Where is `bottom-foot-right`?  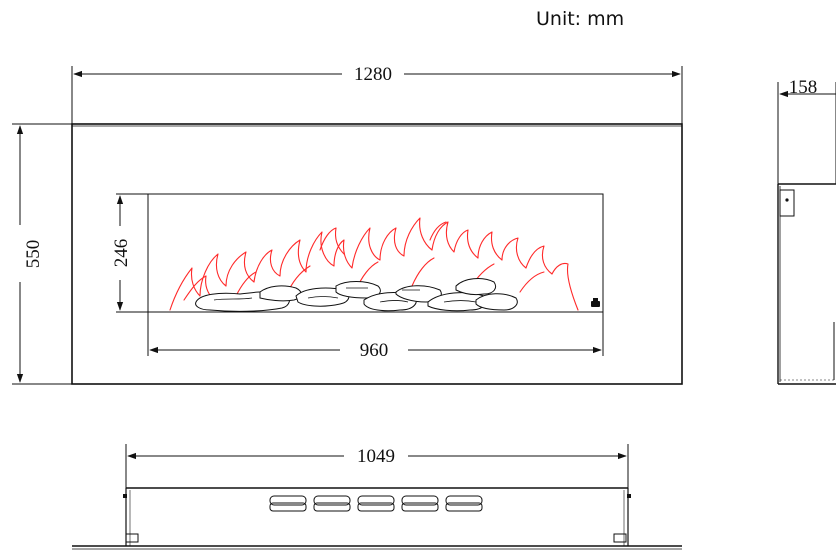 bottom-foot-right is located at coordinates (620, 538).